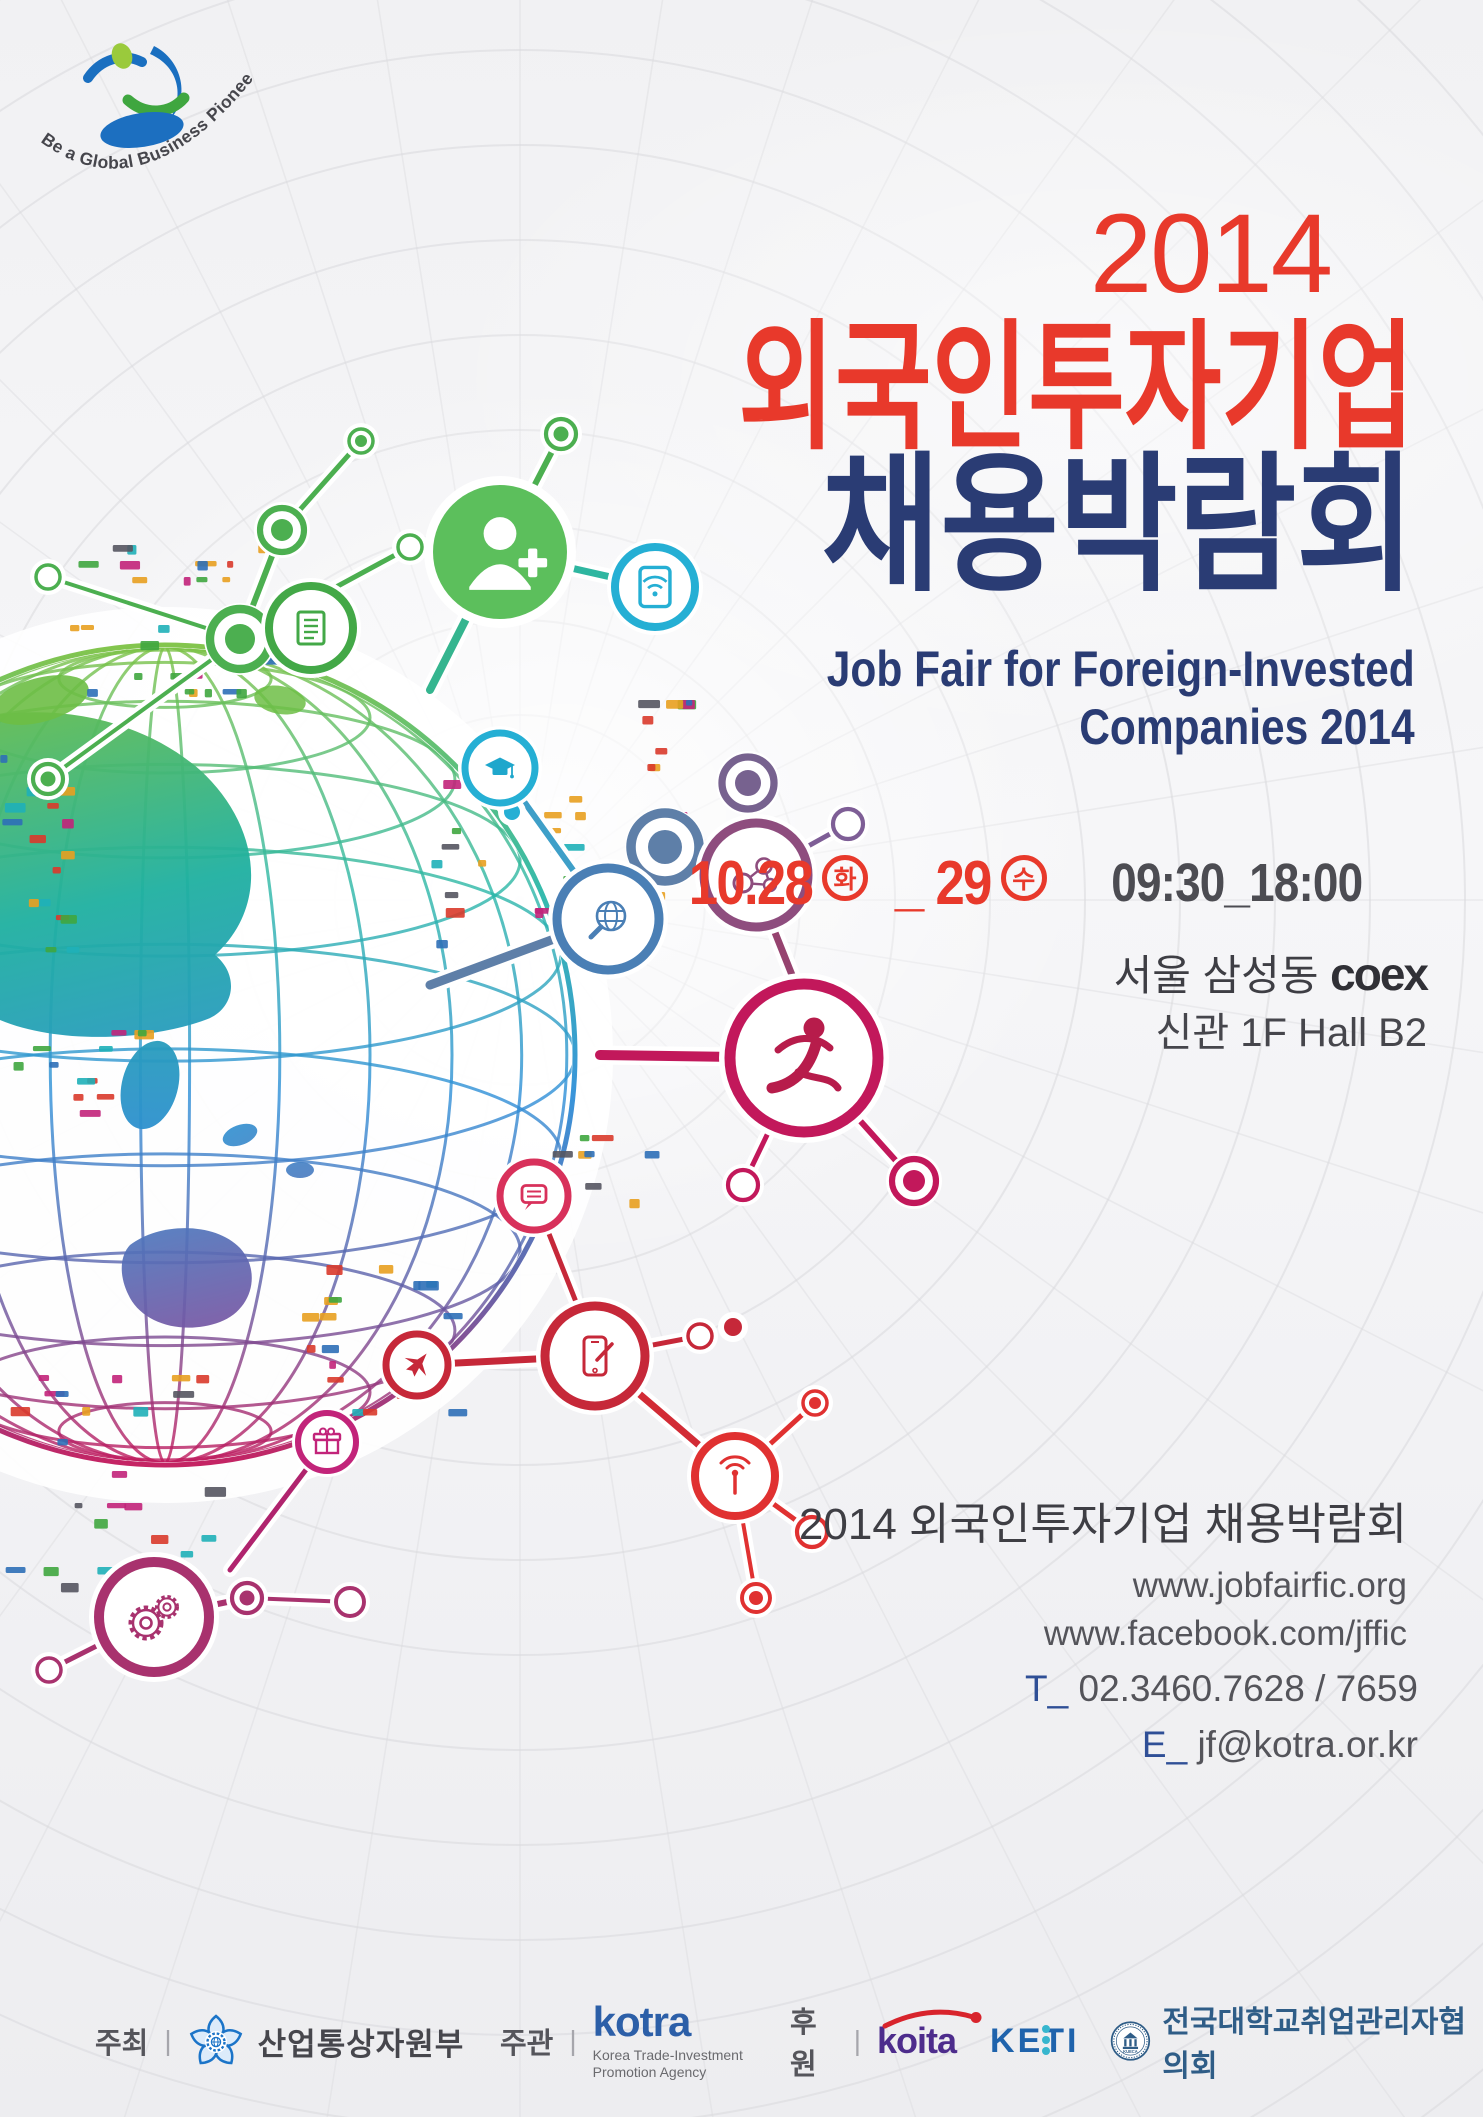  Describe the element at coordinates (1102, 1524) in the screenshot. I see `event-name: 2014 외국인투자기업 채용박람회` at that location.